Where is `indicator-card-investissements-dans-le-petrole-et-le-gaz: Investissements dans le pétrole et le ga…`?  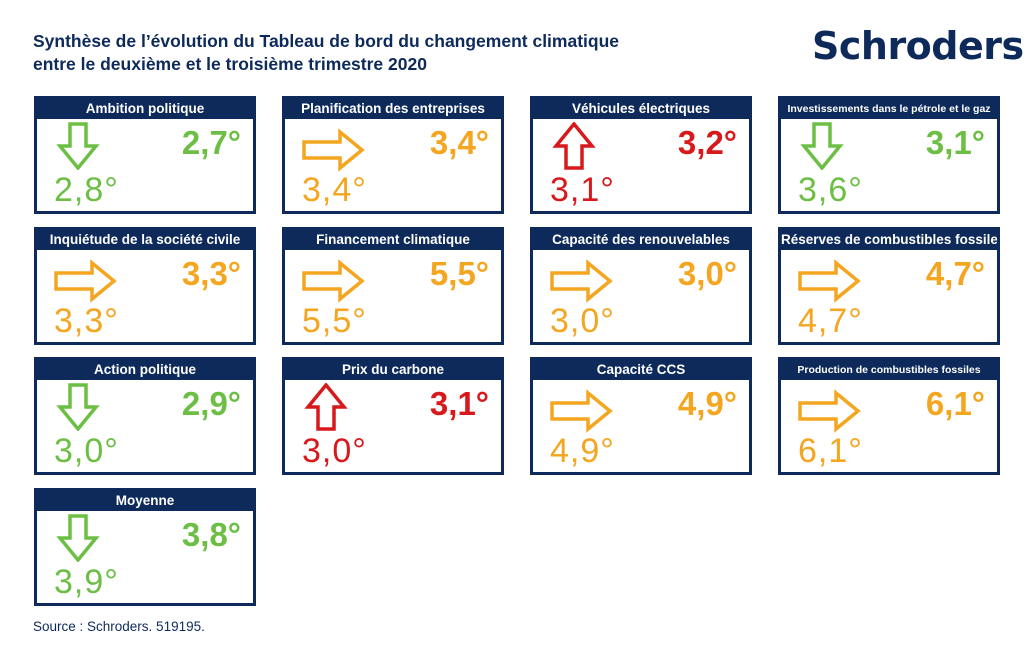
indicator-card-investissements-dans-le-petrole-et-le-gaz: Investissements dans le pétrole et le ga… is located at coordinates (889, 155).